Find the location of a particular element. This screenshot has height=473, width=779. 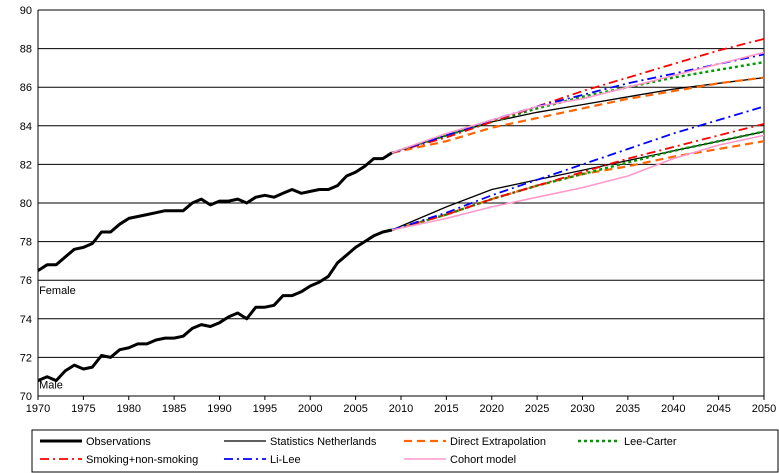

y-tick-label: 84 is located at coordinates (26, 127).